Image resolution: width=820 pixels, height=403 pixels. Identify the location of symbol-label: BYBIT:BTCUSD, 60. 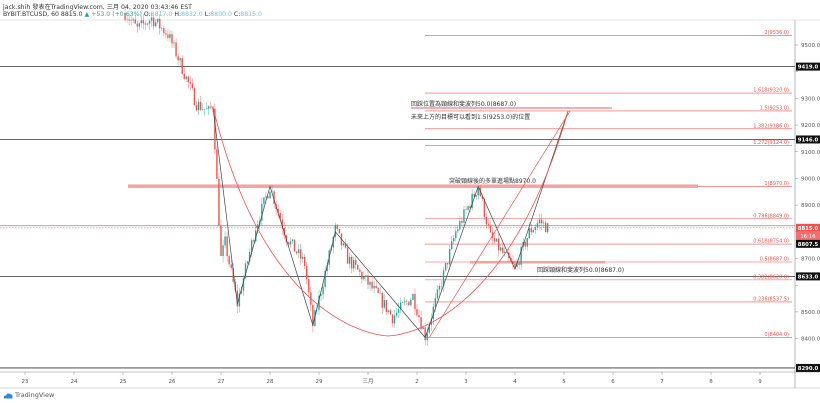
(31, 14).